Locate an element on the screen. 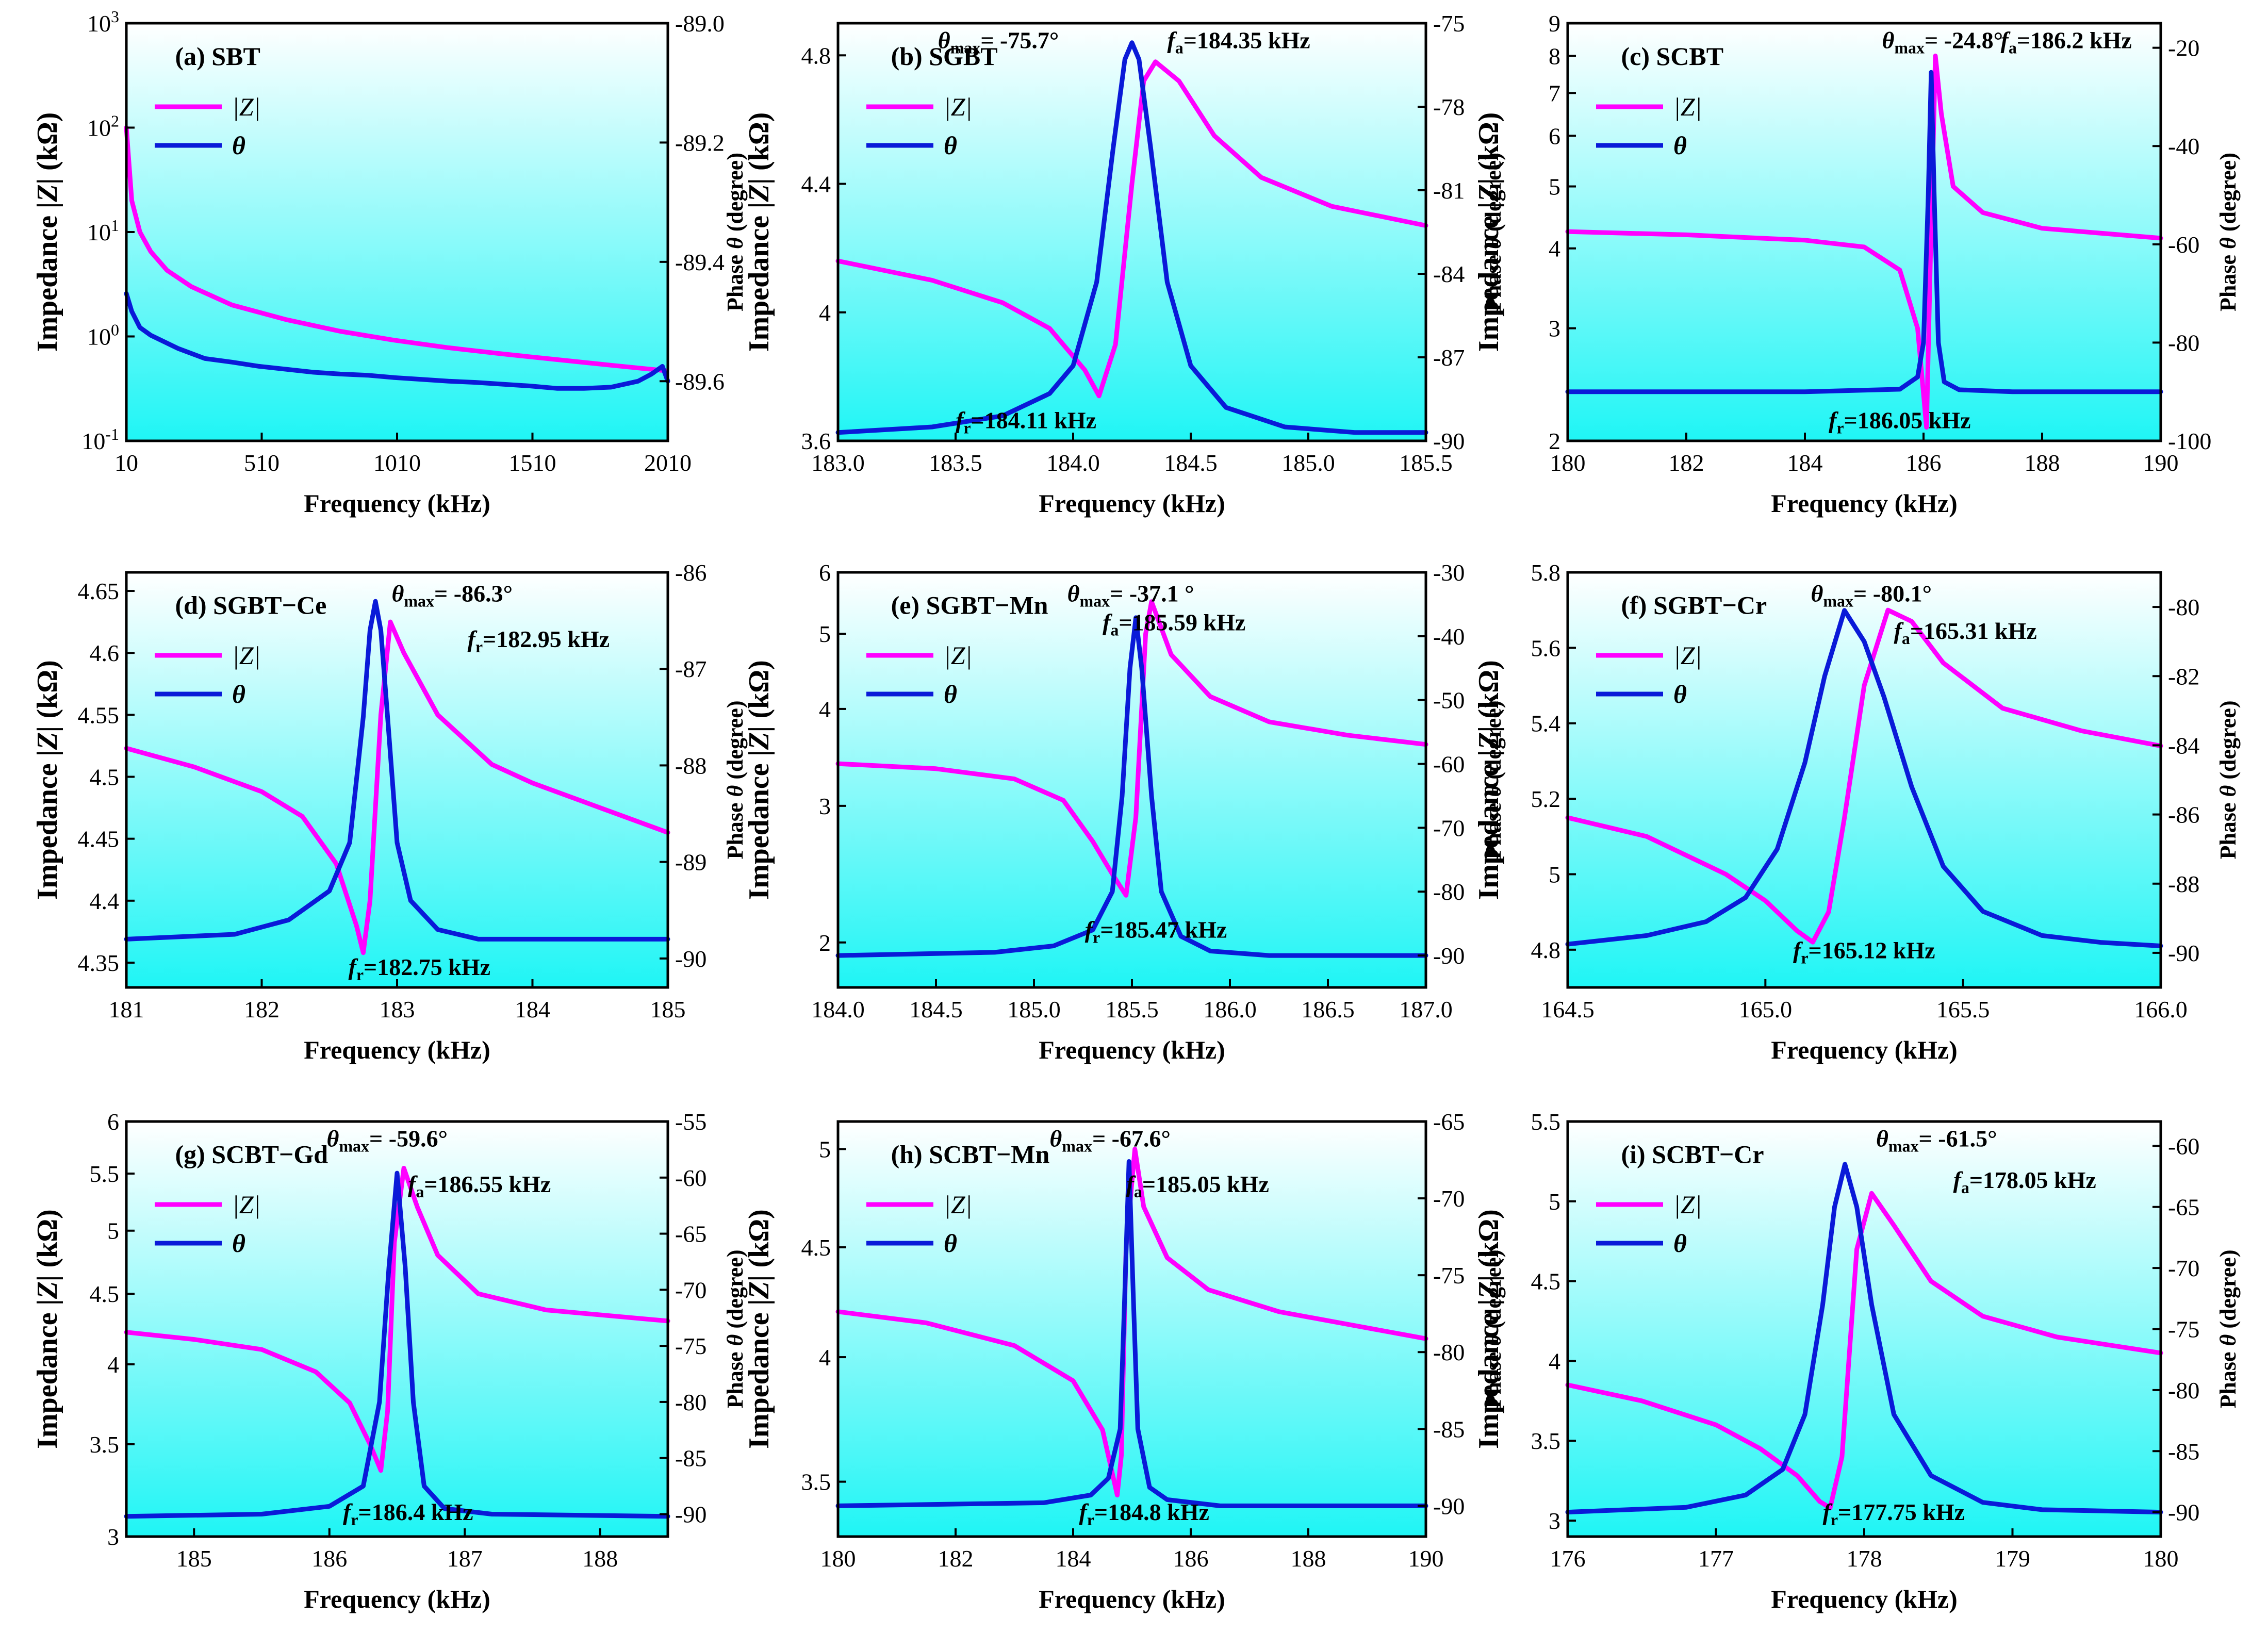 The width and height of the screenshot is (2268, 1633). x-tick-label: 190 is located at coordinates (1426, 1558).